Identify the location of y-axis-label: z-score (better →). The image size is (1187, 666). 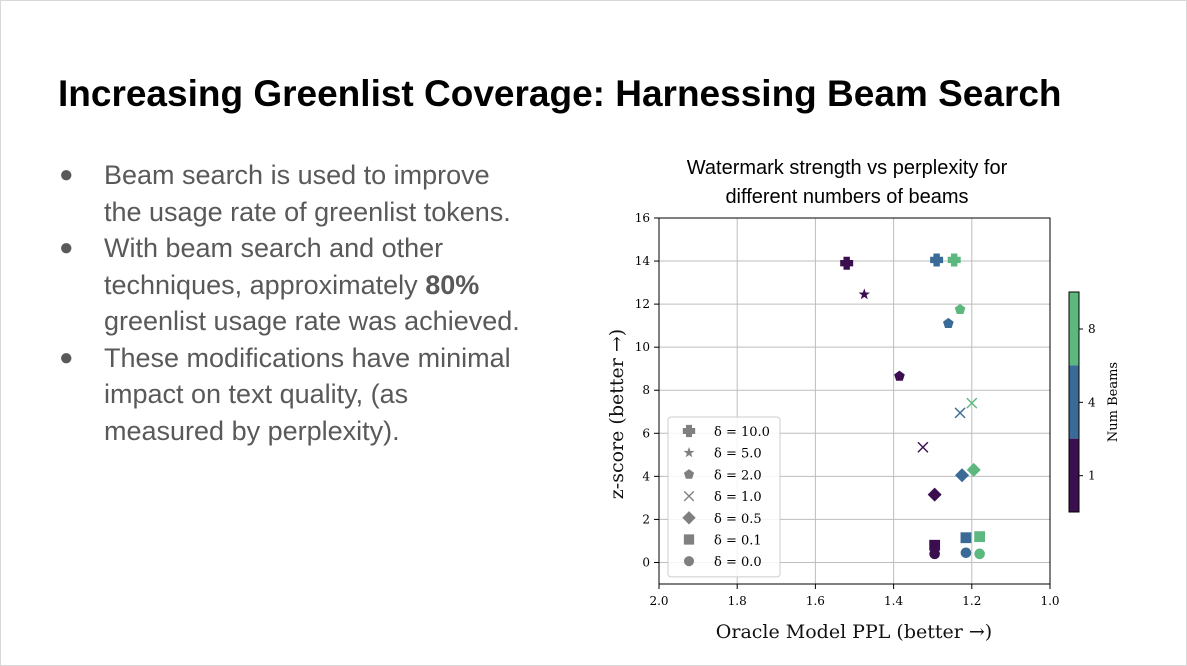
(617, 414).